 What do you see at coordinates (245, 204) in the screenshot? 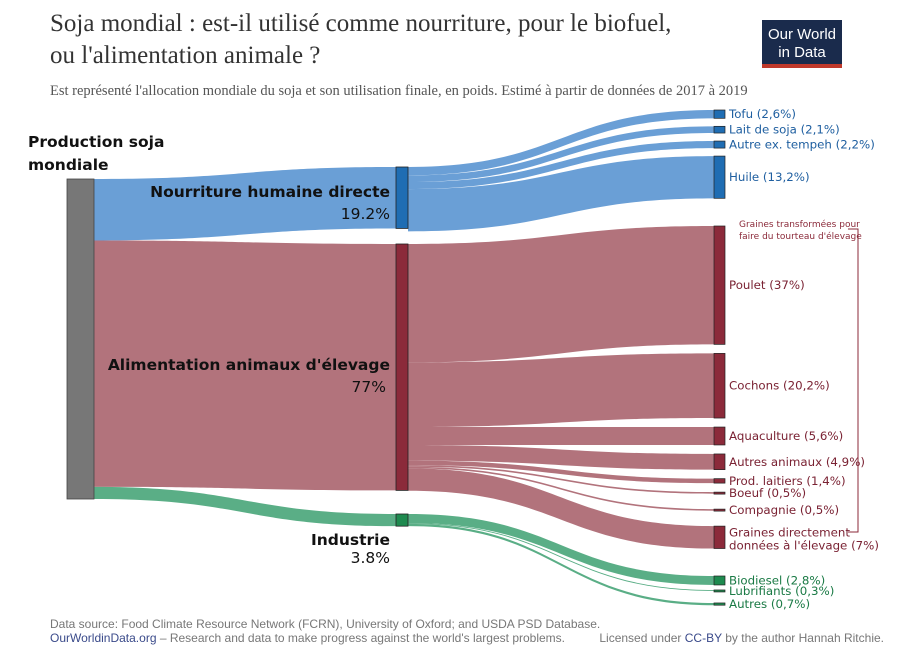
I see `flow-source-to-food` at bounding box center [245, 204].